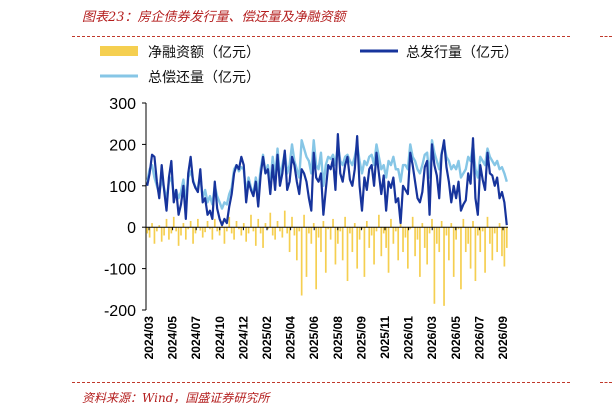 The image size is (612, 416). Describe the element at coordinates (503, 338) in the screenshot. I see `x-tick-label: 2026/09` at that location.